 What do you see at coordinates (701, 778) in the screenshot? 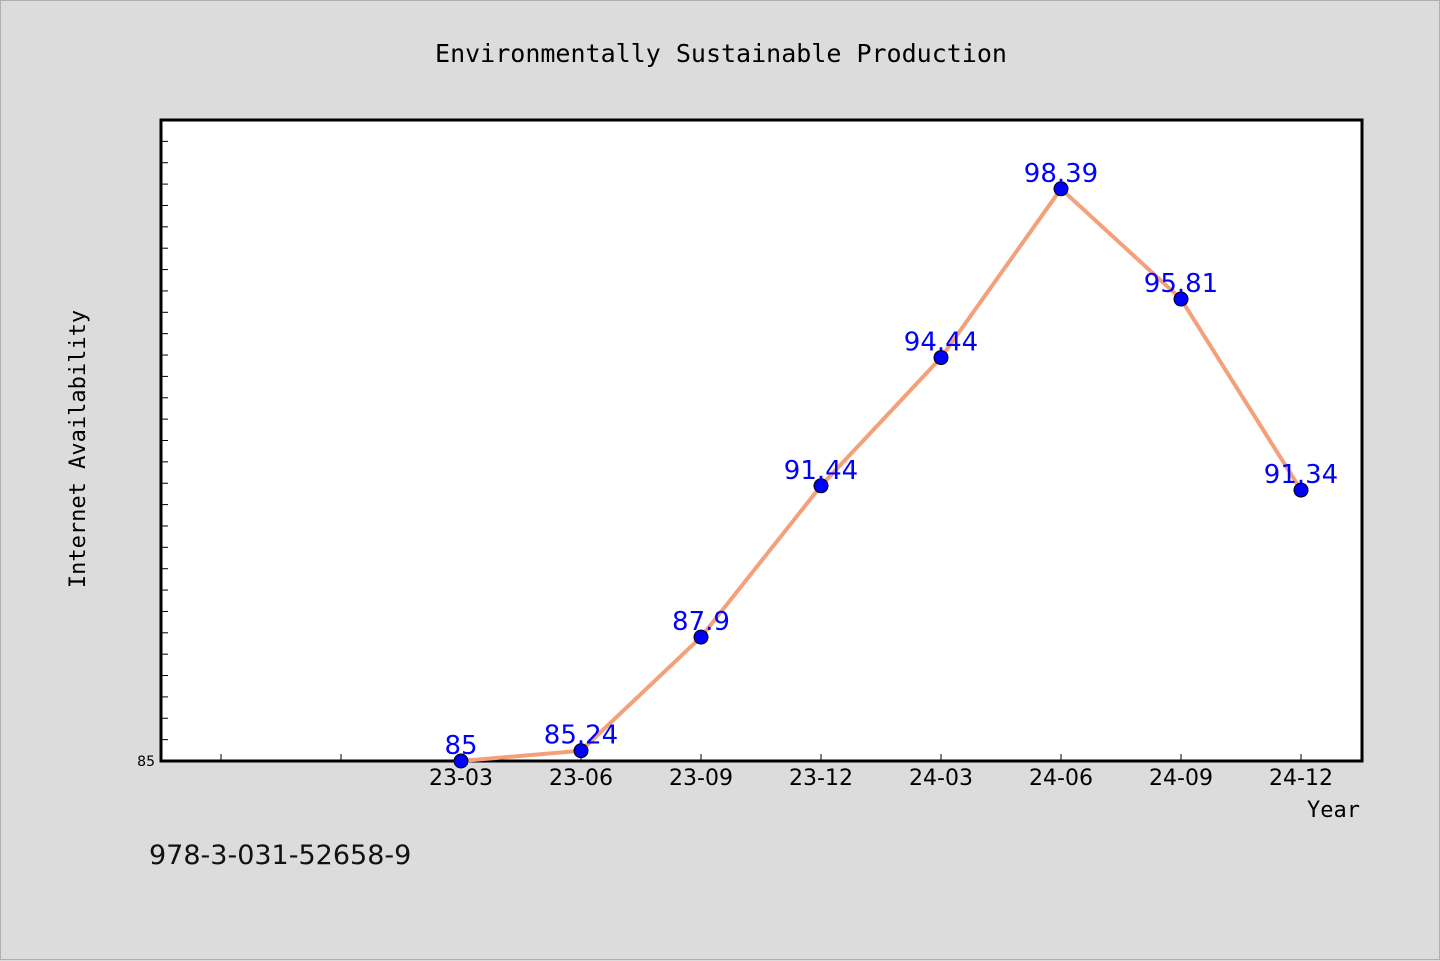
I see `x-tick-label: 23-09` at bounding box center [701, 778].